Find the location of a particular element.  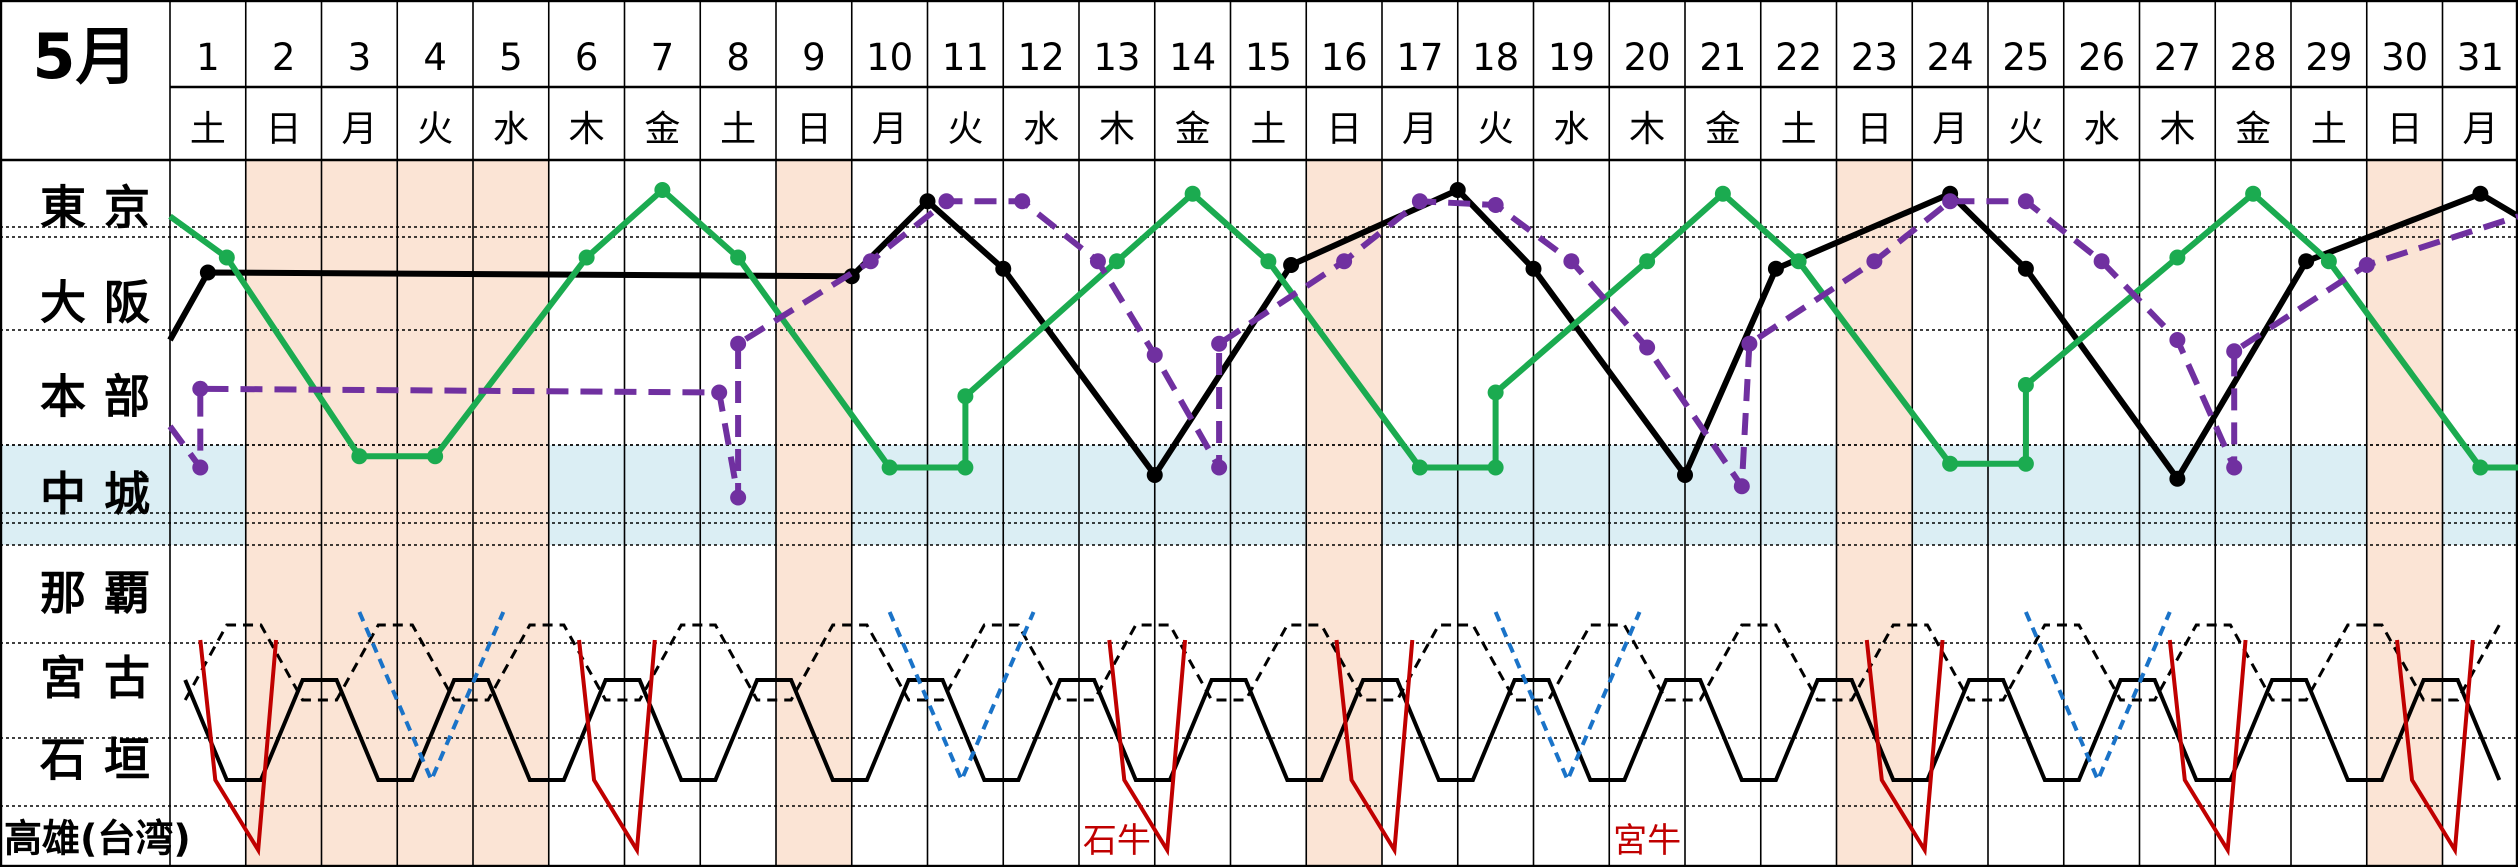

day-number: 29 is located at coordinates (2328, 57).